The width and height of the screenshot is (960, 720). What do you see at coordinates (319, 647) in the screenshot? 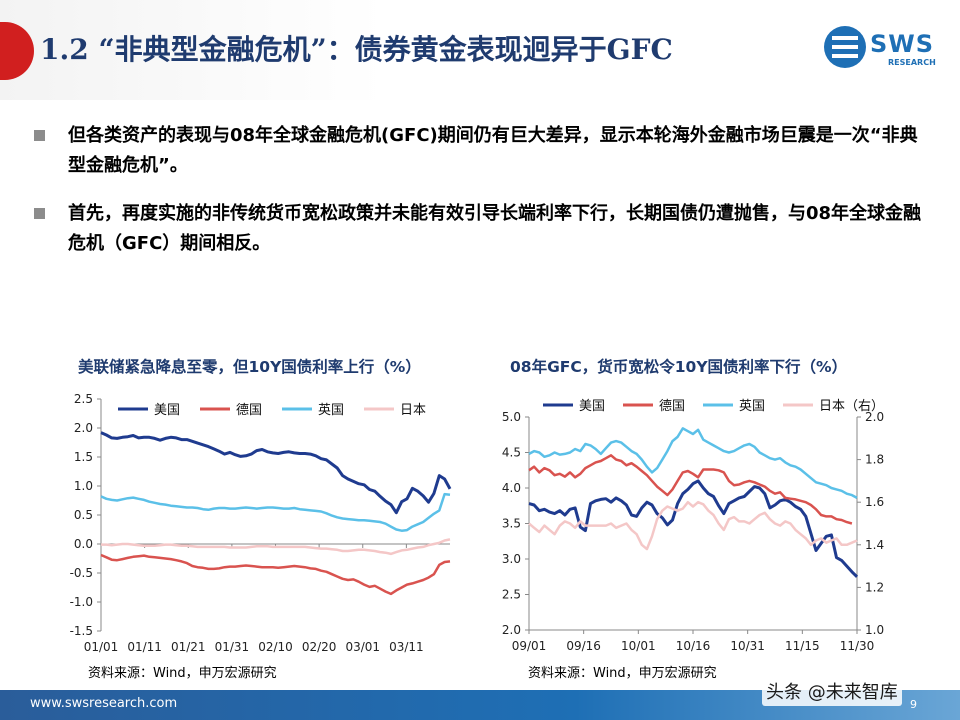
I see `x-tick-label: 02/20` at bounding box center [319, 647].